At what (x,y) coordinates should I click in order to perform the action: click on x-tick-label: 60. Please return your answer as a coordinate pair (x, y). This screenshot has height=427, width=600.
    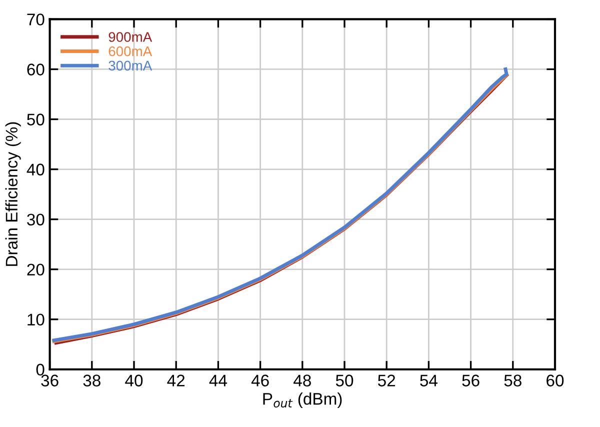
    Looking at the image, I should click on (555, 380).